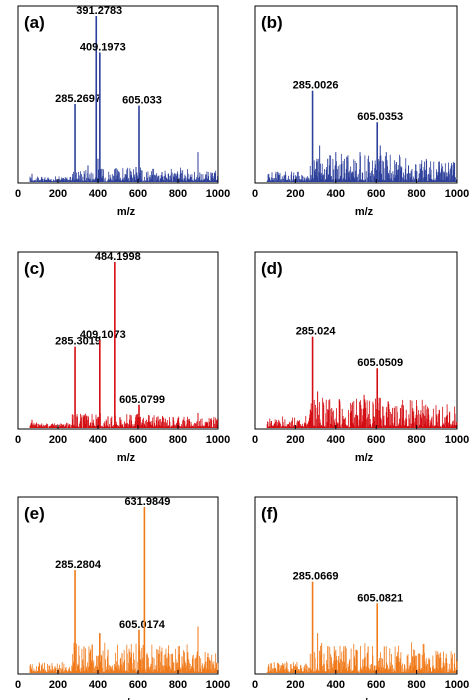 This screenshot has width=474, height=700. What do you see at coordinates (34, 268) in the screenshot?
I see `panel-label: (c)` at bounding box center [34, 268].